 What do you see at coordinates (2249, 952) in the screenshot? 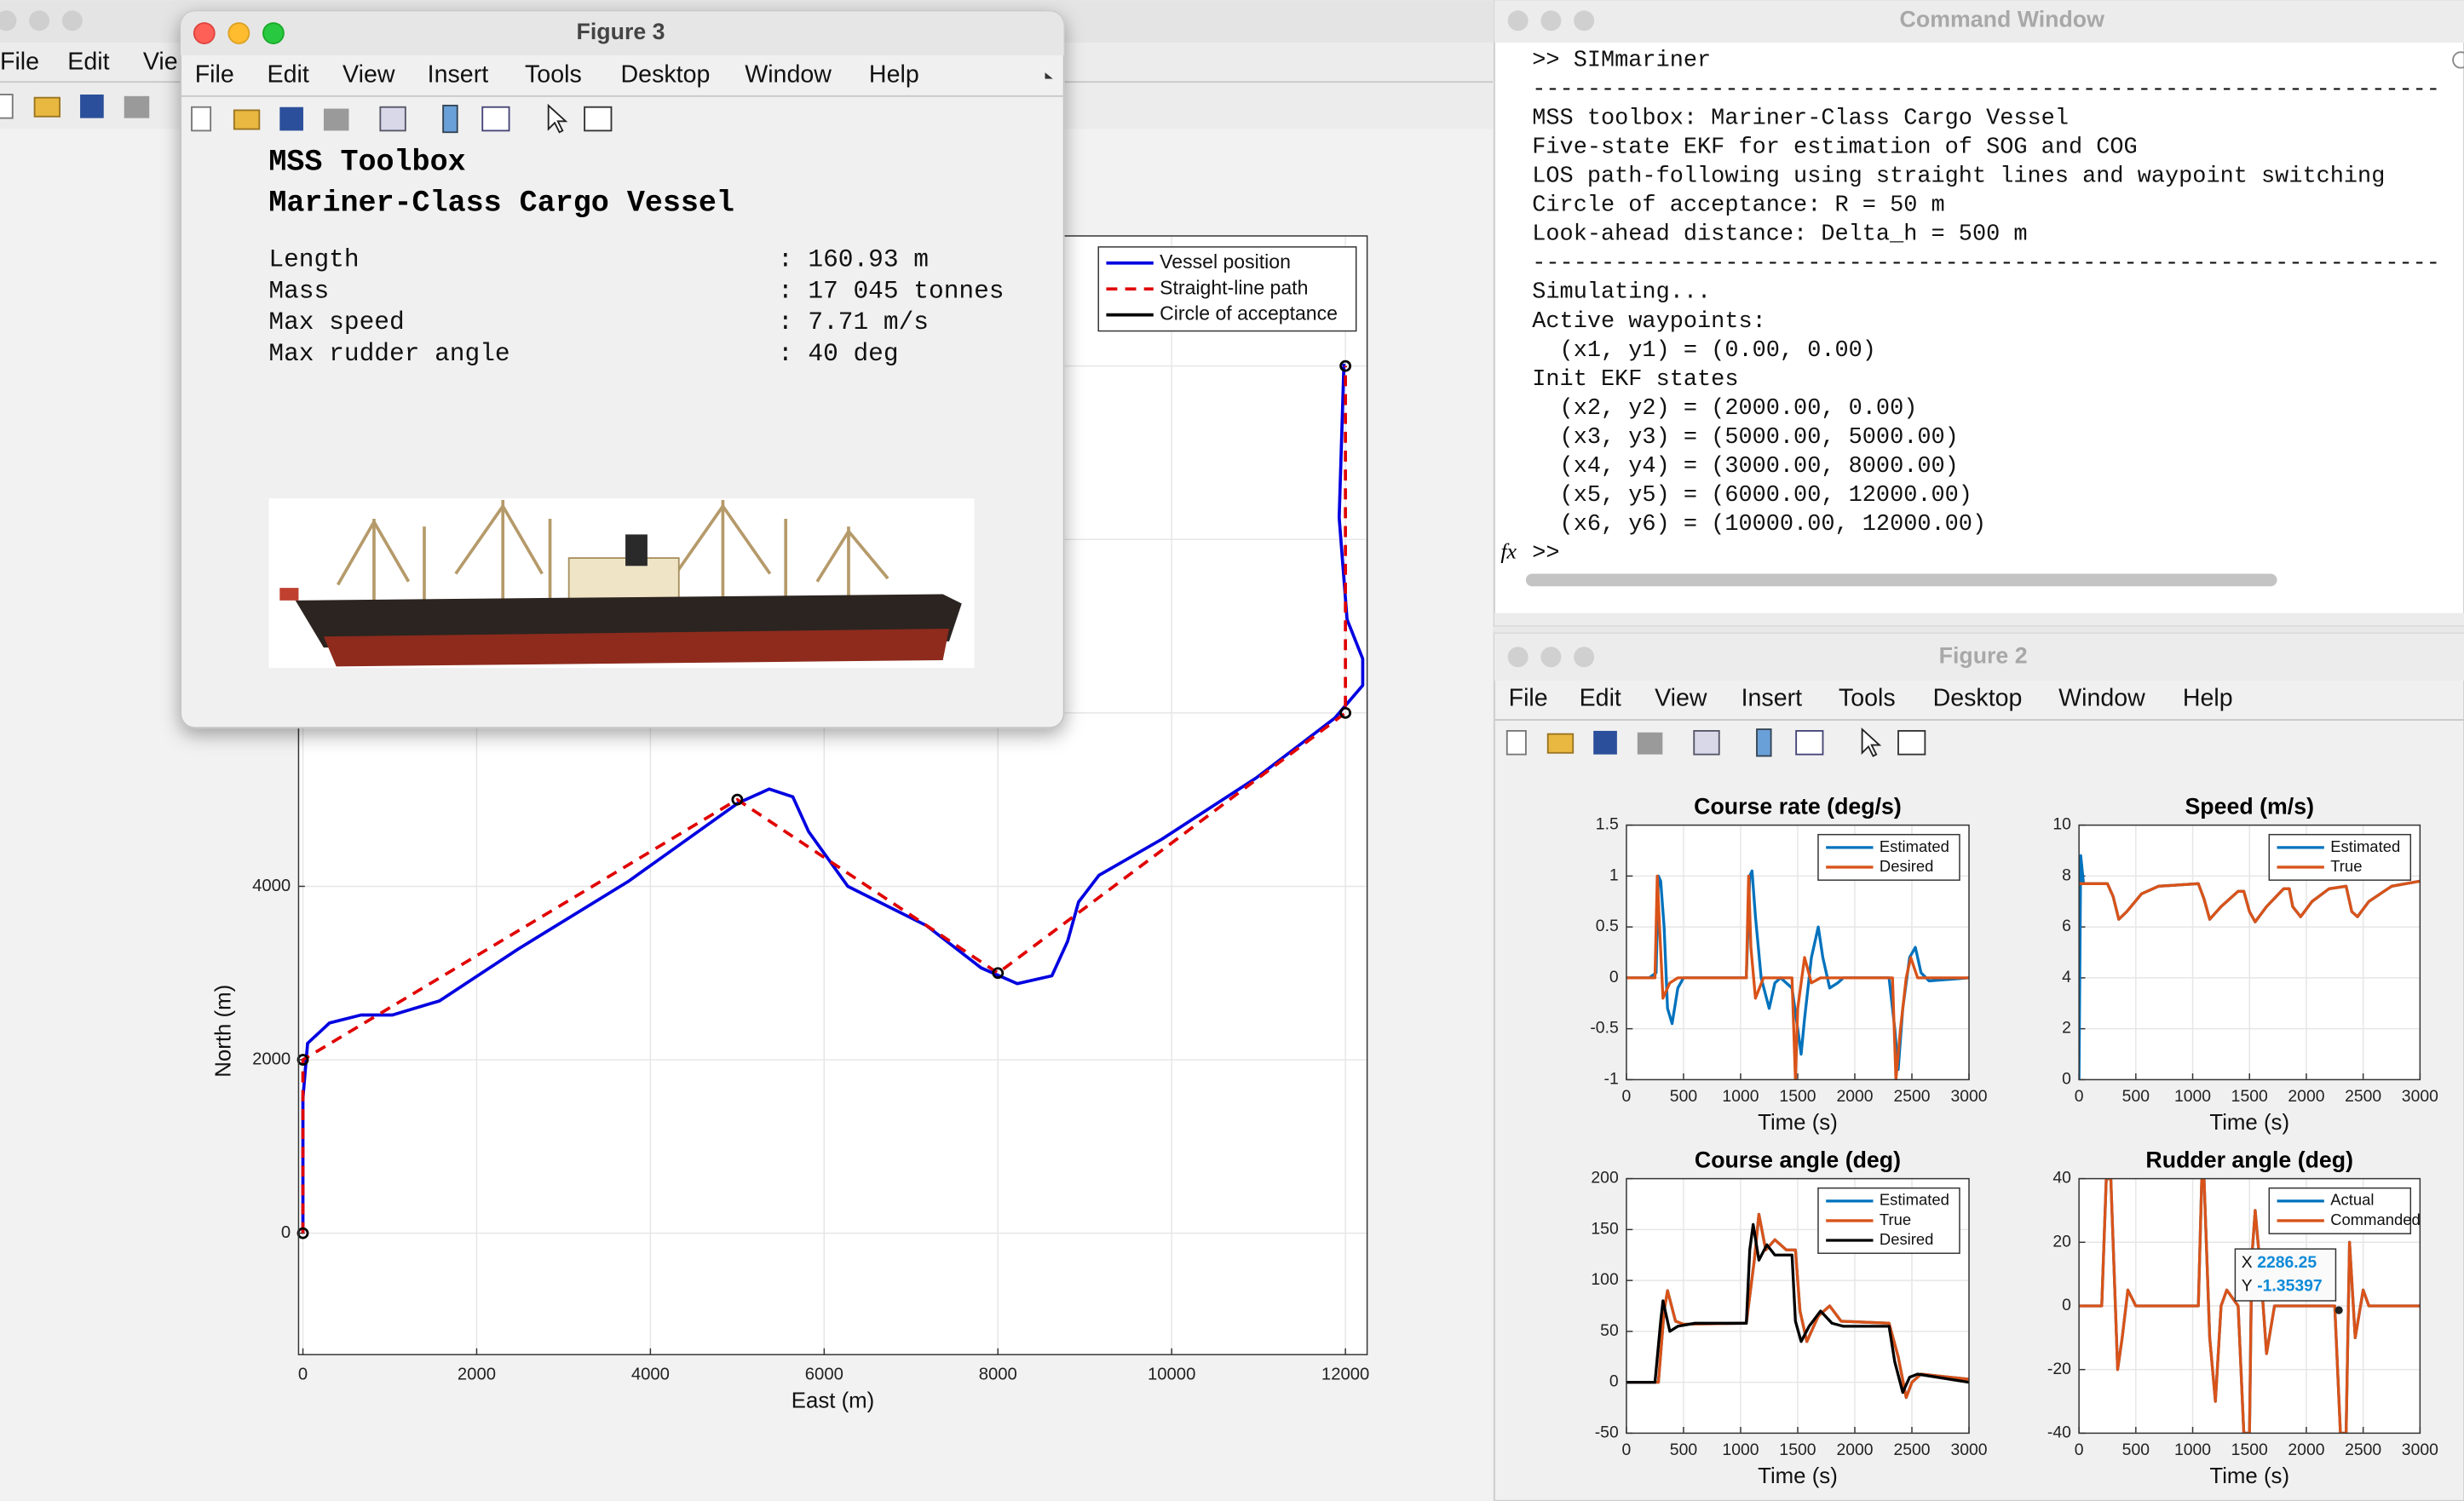
I see `axes-box` at bounding box center [2249, 952].